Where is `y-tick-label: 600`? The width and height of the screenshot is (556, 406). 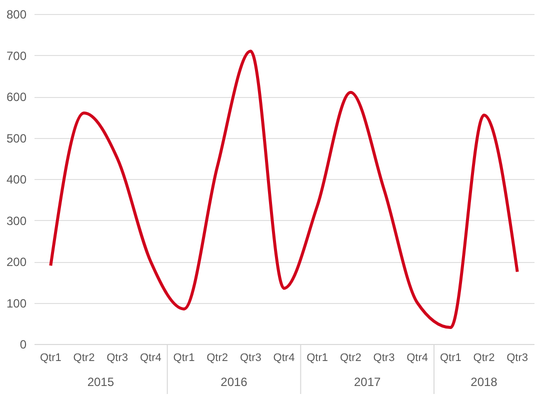
y-tick-label: 600 is located at coordinates (16, 97).